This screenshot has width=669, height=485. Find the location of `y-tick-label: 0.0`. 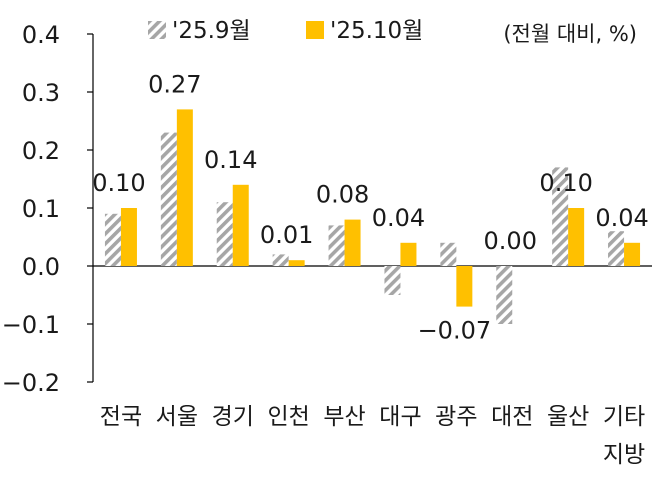

y-tick-label: 0.0 is located at coordinates (41, 267).